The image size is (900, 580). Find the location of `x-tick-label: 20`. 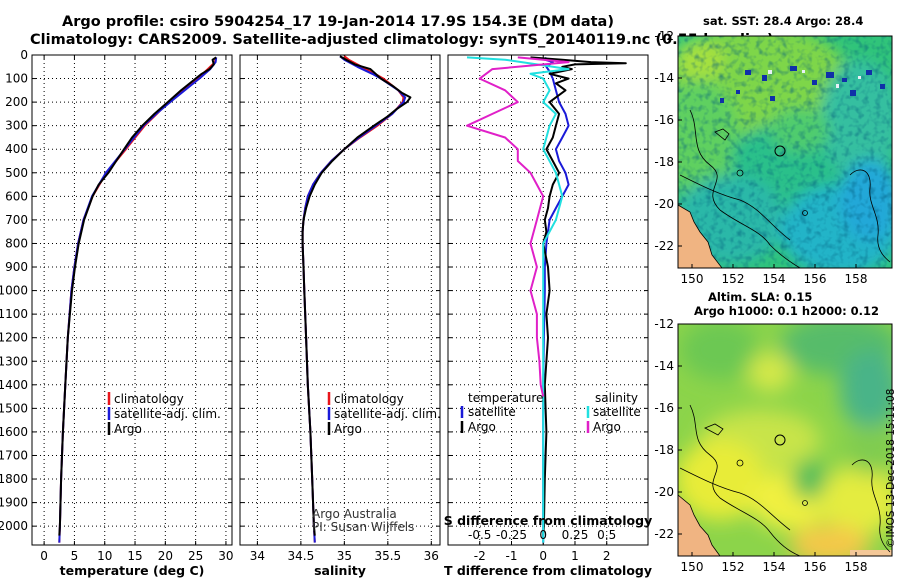

x-tick-label: 20 is located at coordinates (165, 556).